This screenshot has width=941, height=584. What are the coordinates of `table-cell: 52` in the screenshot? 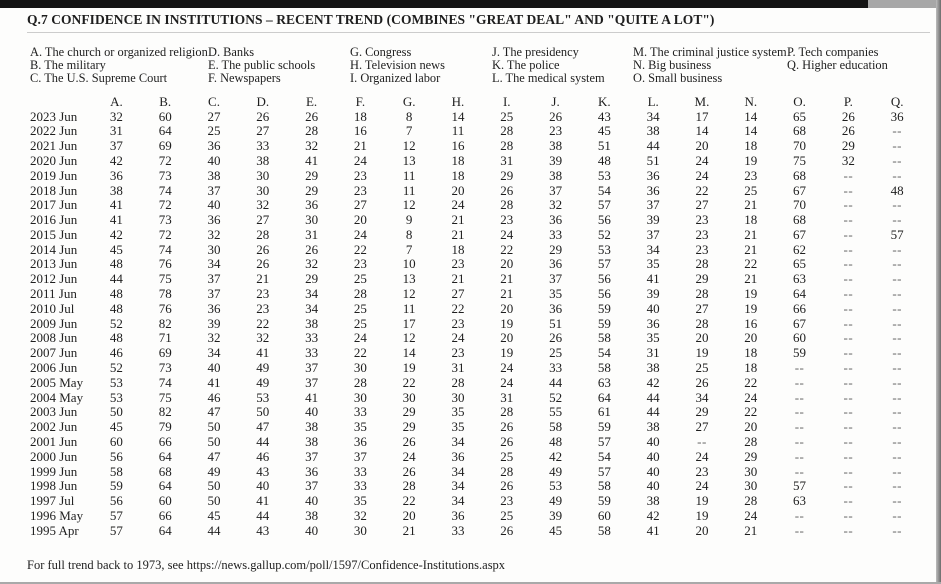 It's located at (116, 368).